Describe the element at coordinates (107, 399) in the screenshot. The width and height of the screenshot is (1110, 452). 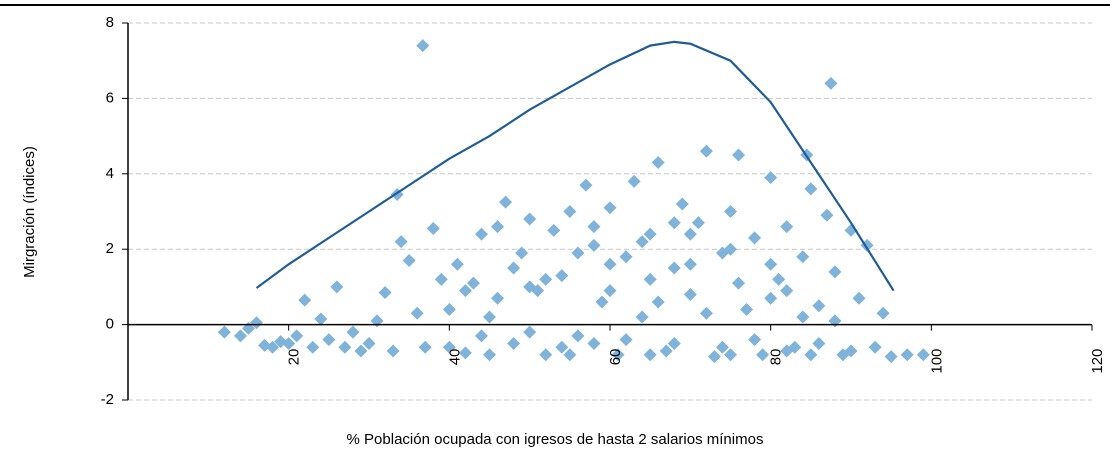
I see `y-tick-label: -2` at that location.